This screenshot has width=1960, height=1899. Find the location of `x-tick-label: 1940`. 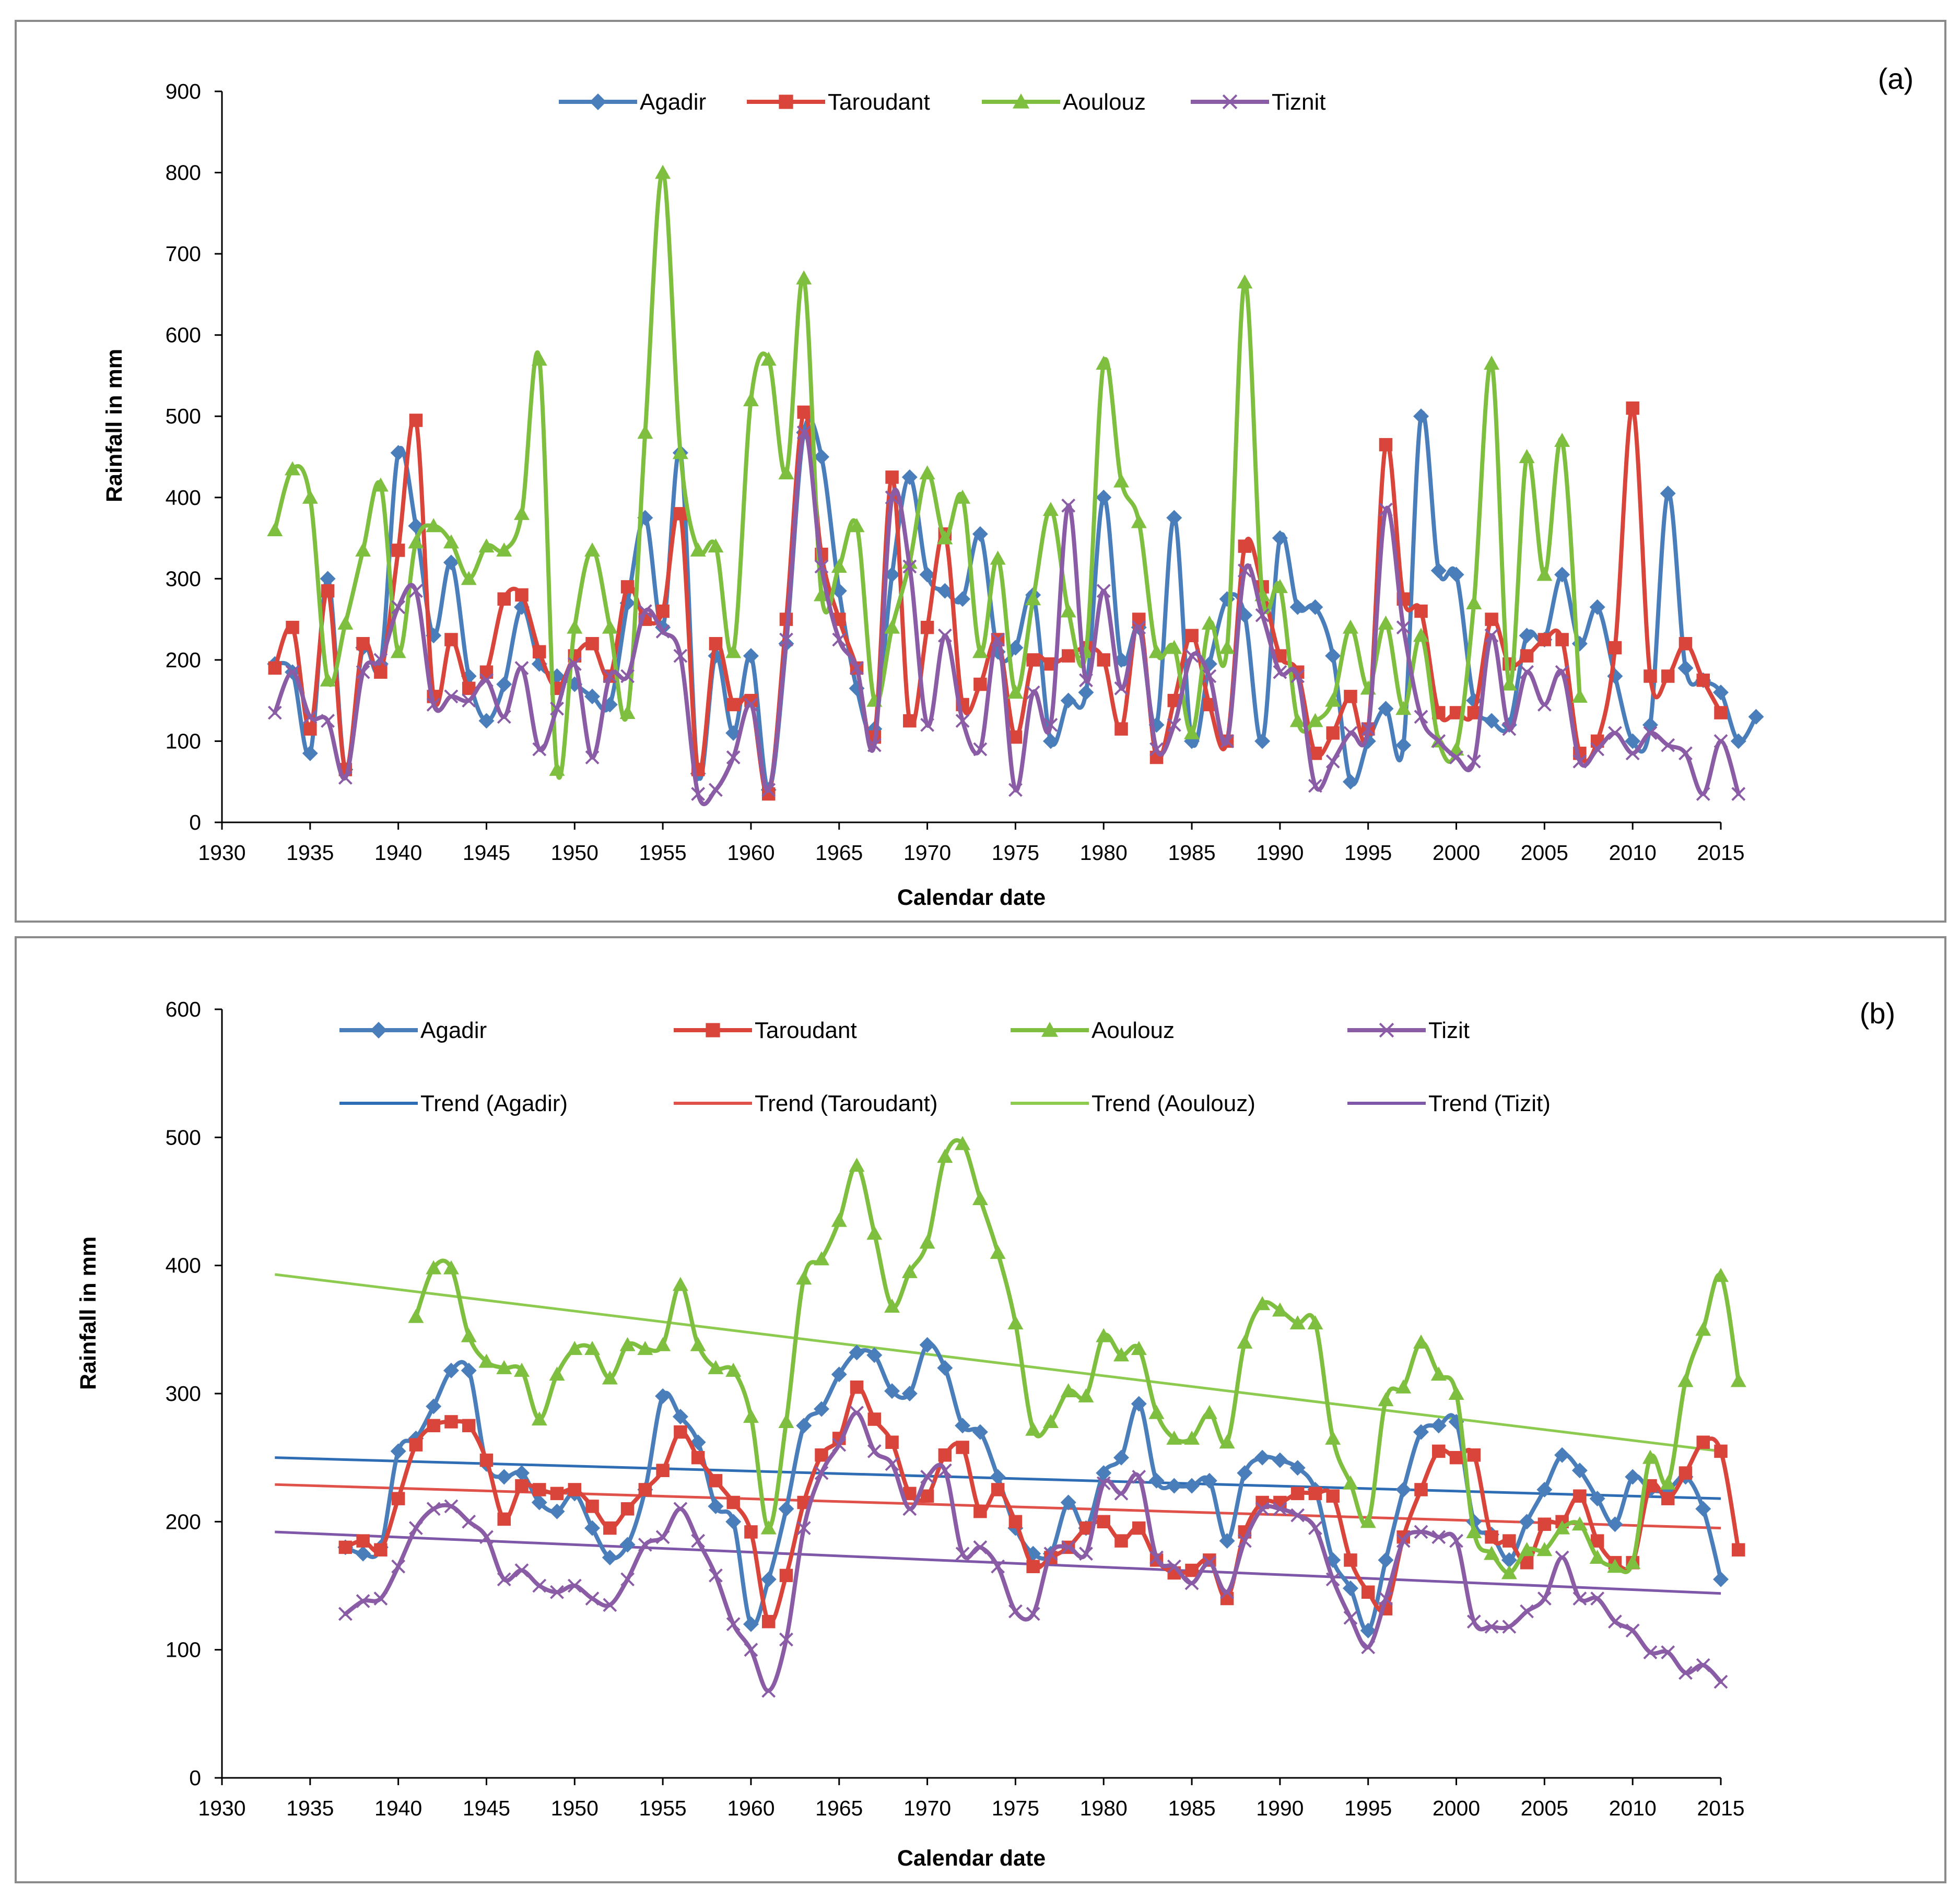

x-tick-label: 1940 is located at coordinates (398, 1808).